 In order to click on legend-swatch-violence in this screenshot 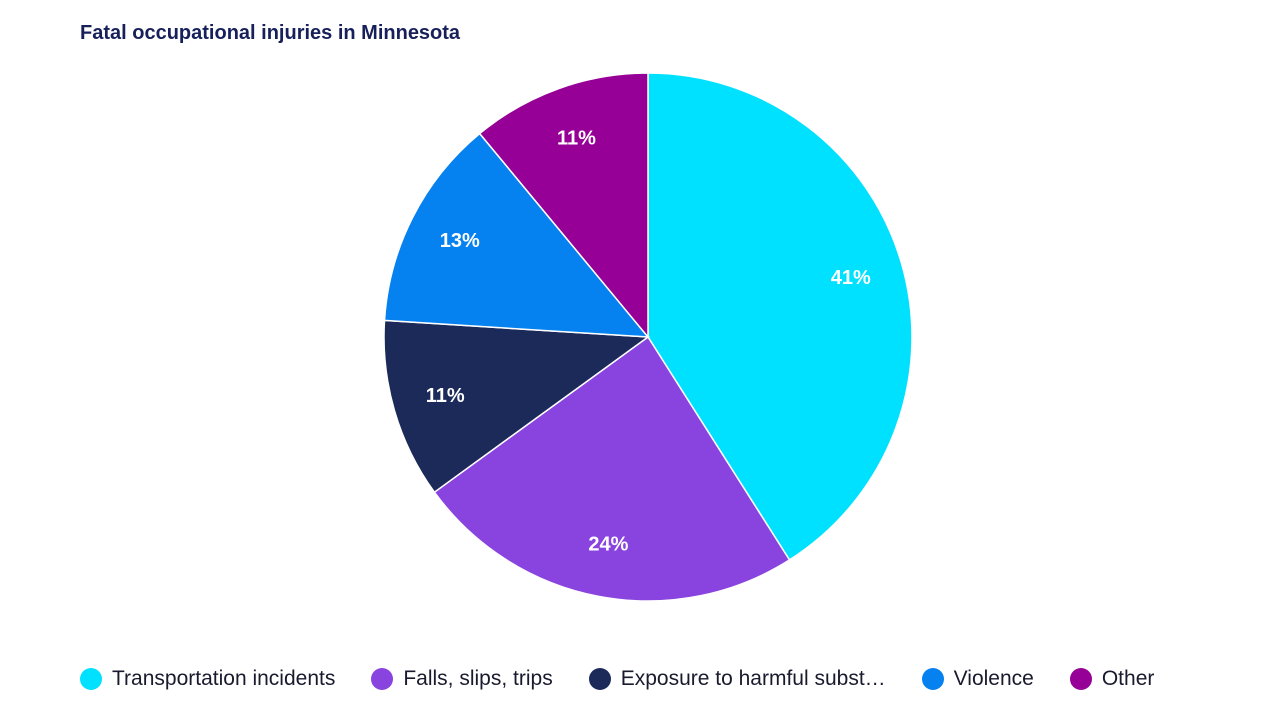, I will do `click(932, 679)`.